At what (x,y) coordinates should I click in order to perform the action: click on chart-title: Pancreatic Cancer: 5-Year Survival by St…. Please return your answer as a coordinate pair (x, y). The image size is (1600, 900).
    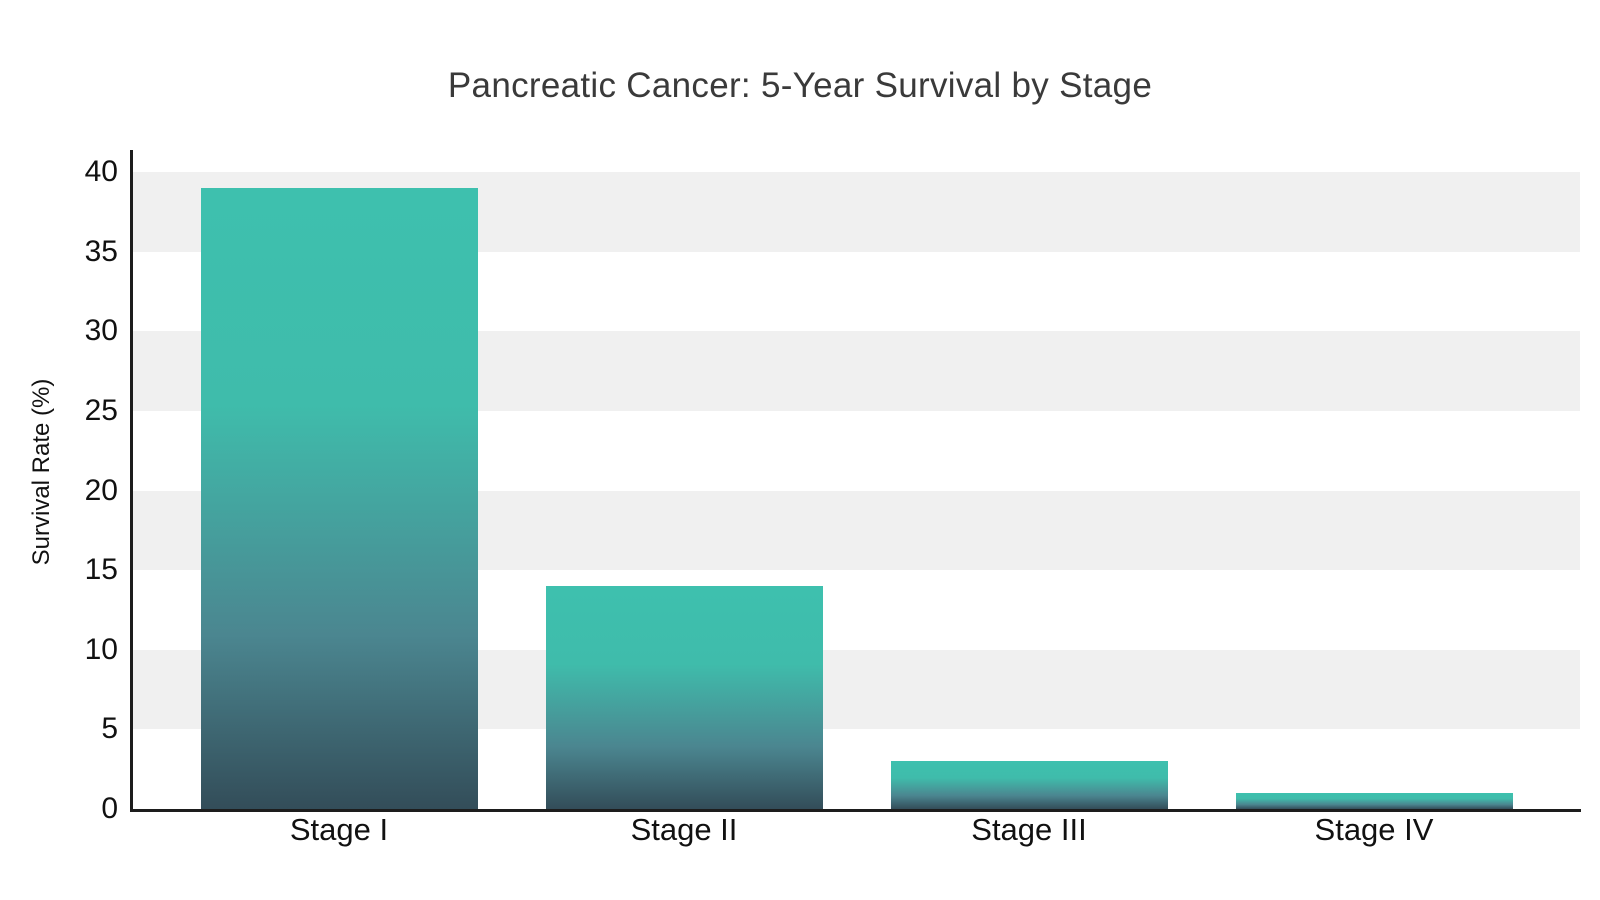
    Looking at the image, I should click on (800, 85).